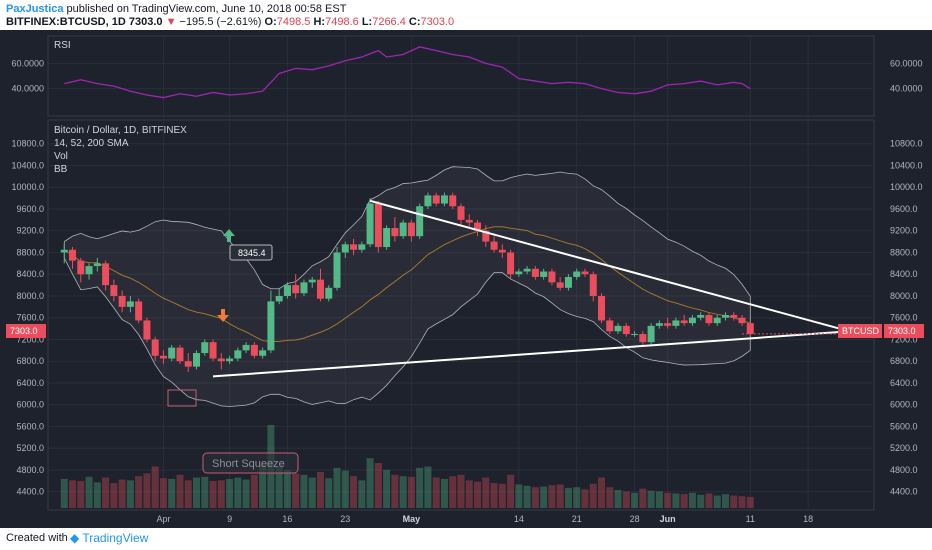  What do you see at coordinates (252, 253) in the screenshot?
I see `price-flag: 8345.4` at bounding box center [252, 253].